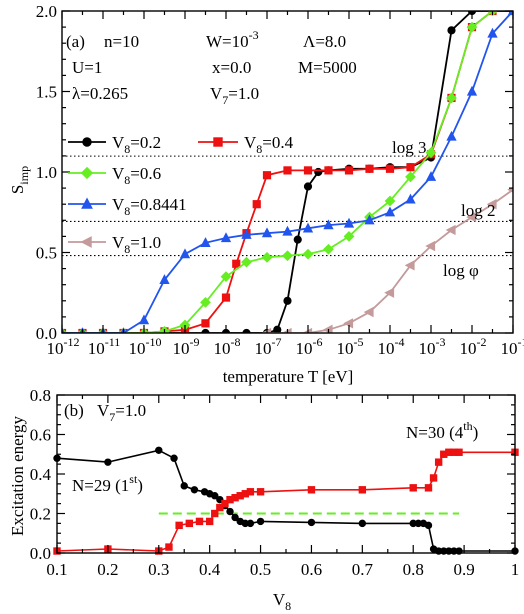  I want to click on x-tick-label: 0.6, so click(311, 569).